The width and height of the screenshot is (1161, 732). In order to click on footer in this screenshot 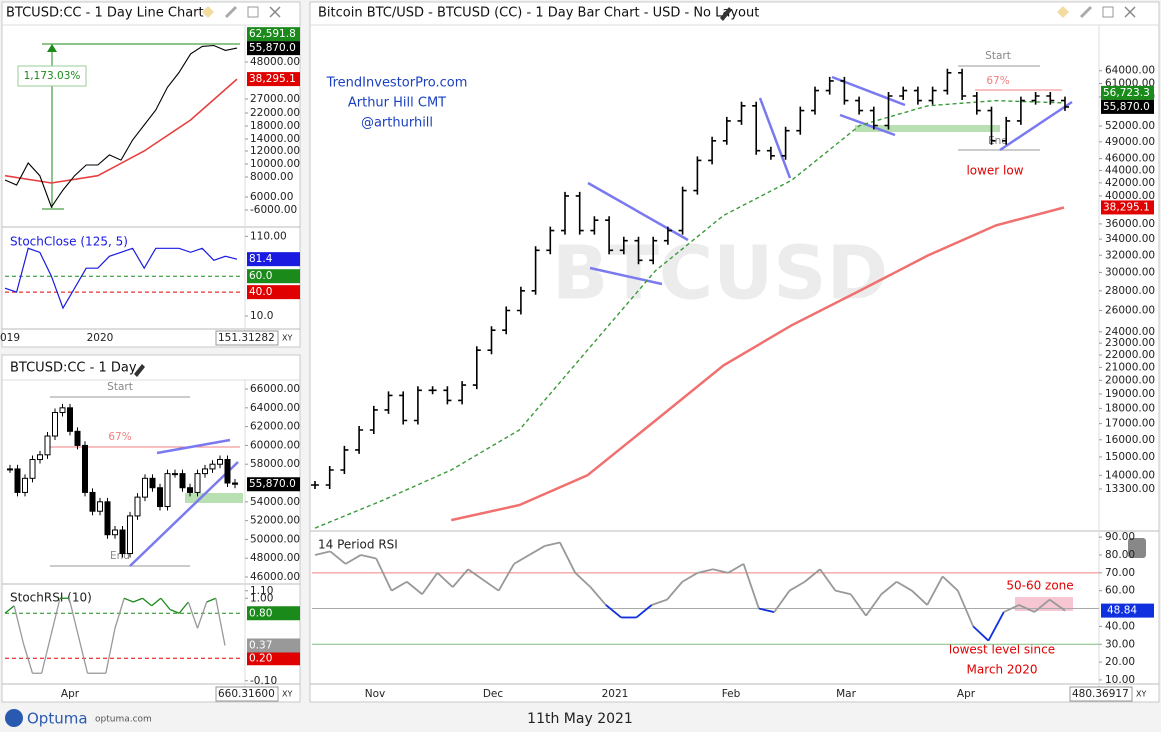, I will do `click(580, 718)`.